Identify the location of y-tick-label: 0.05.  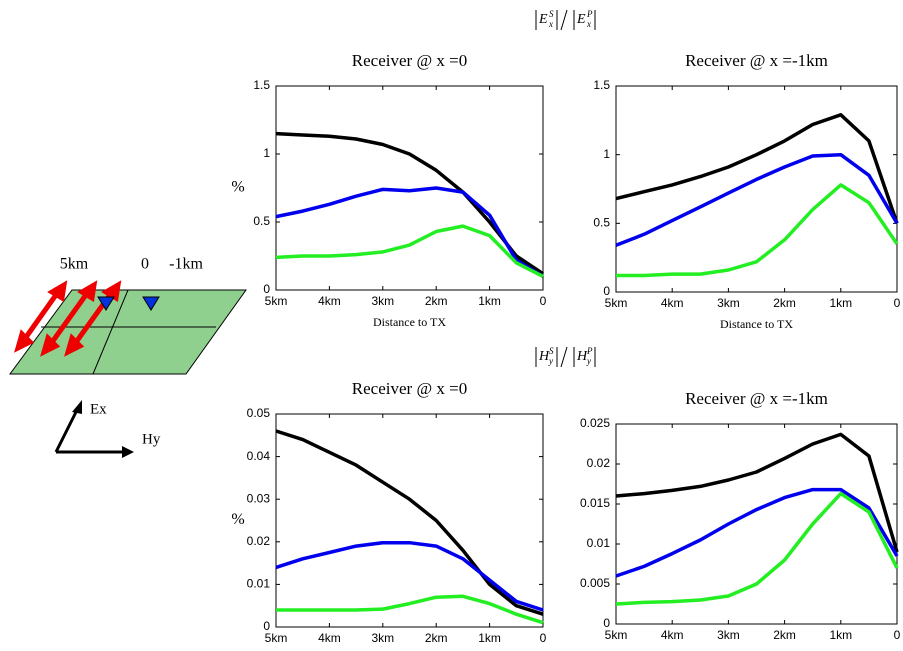
(259, 413).